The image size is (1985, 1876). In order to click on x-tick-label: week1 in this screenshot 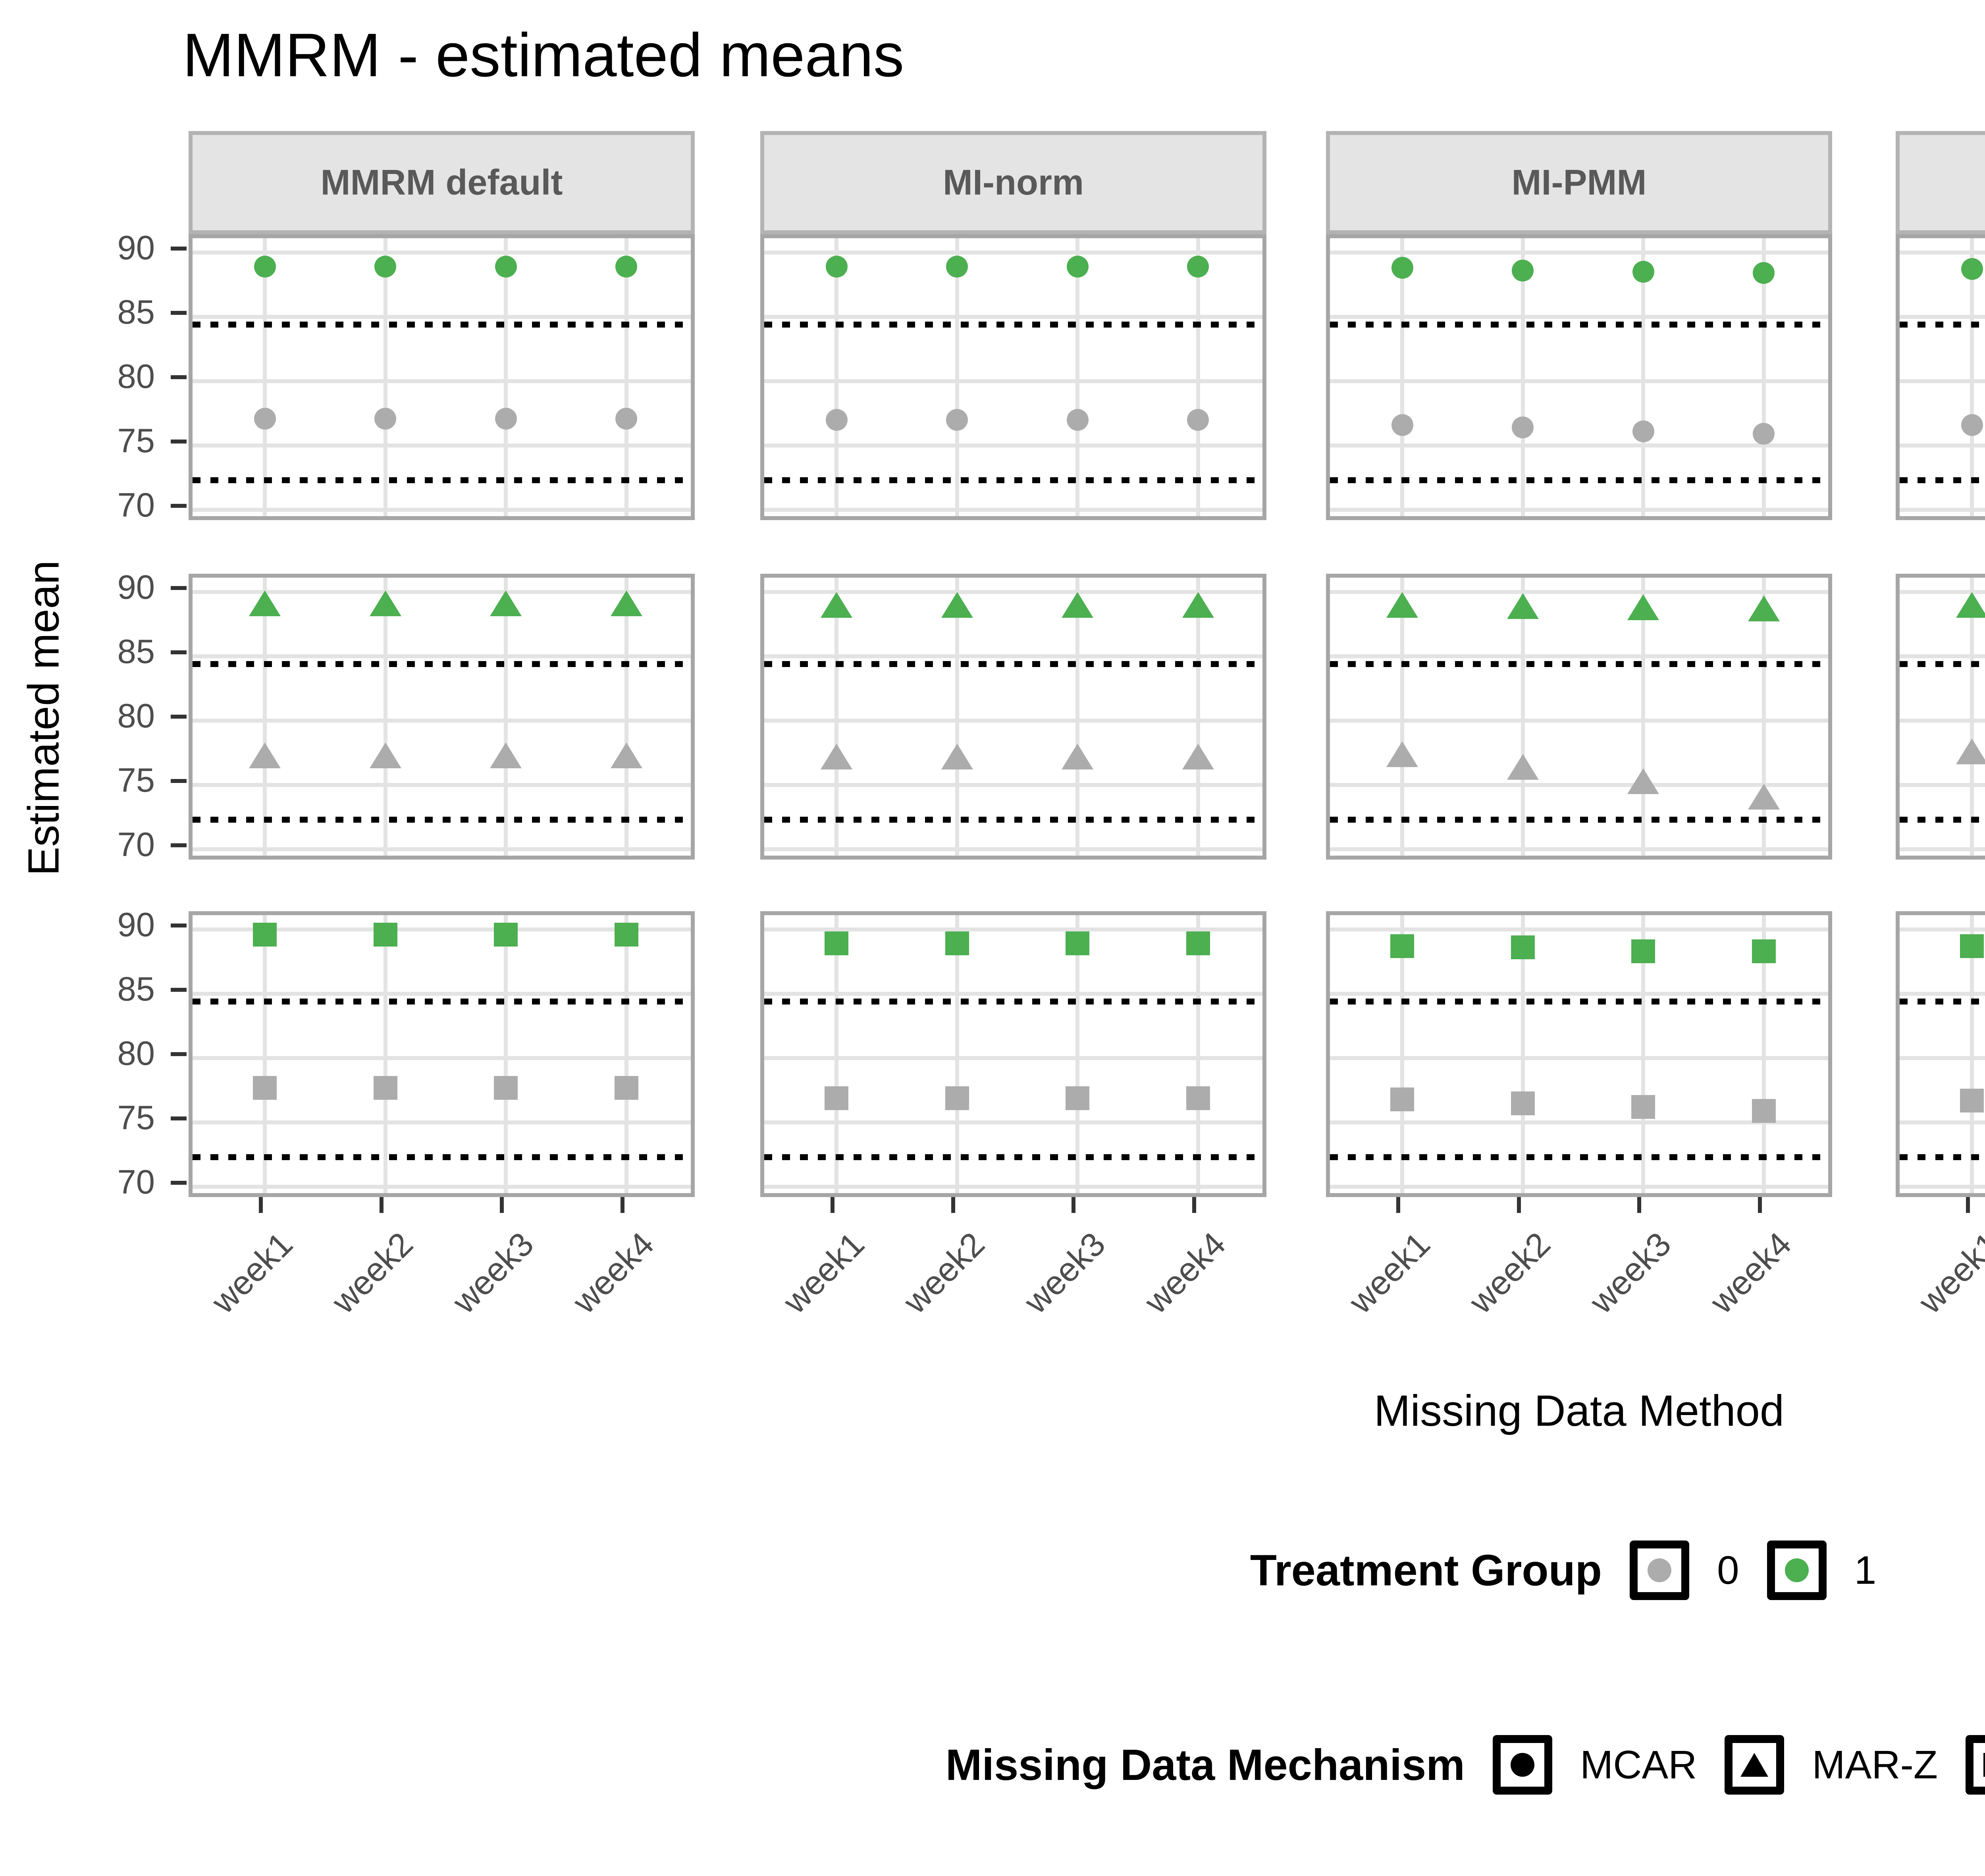, I will do `click(824, 1273)`.